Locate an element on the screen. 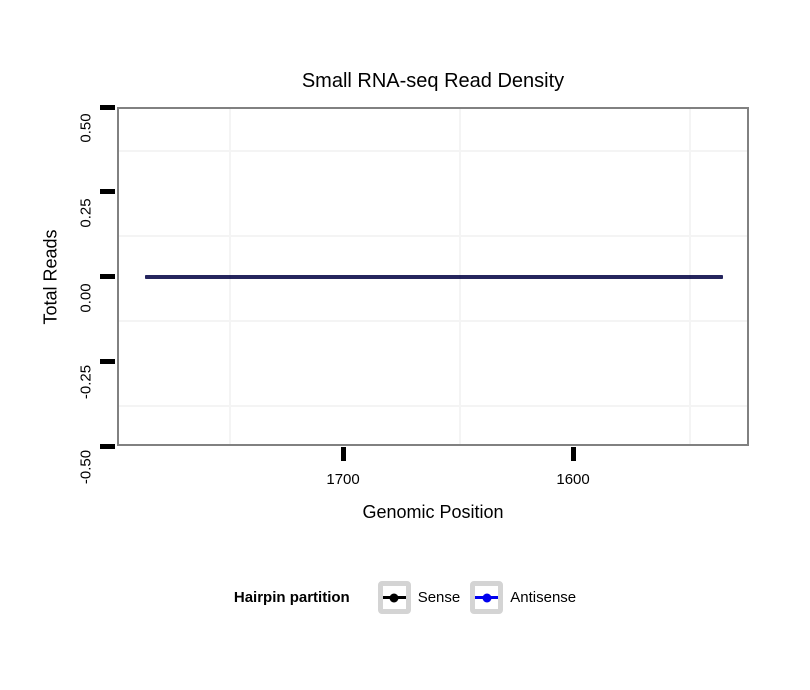 Image resolution: width=810 pixels, height=690 pixels. legend-entry-antisense: Antisense is located at coordinates (523, 597).